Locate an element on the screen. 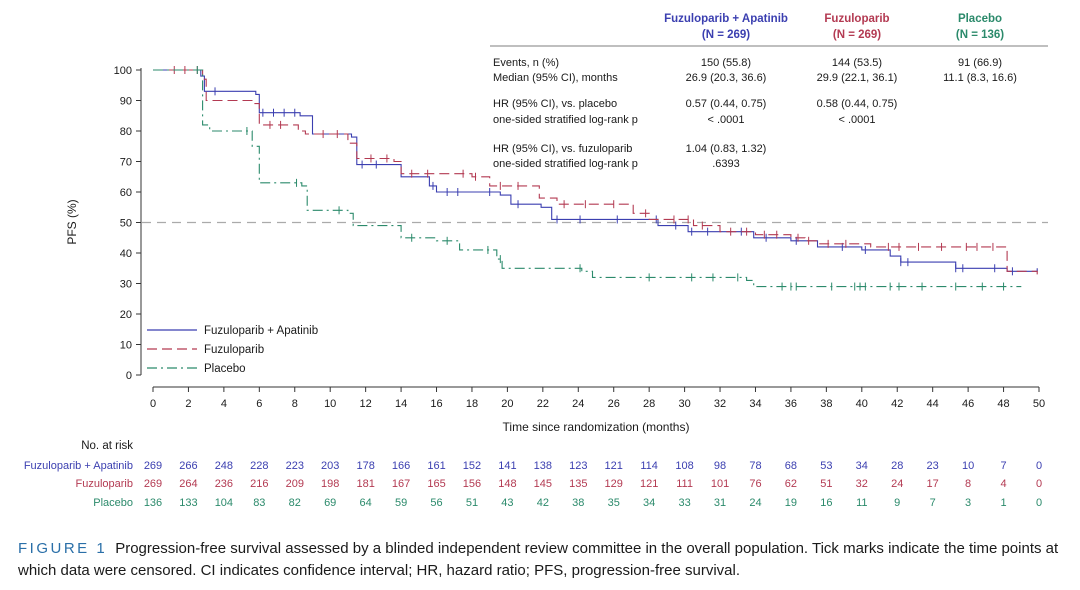  risk-value: 136 is located at coordinates (153, 503).